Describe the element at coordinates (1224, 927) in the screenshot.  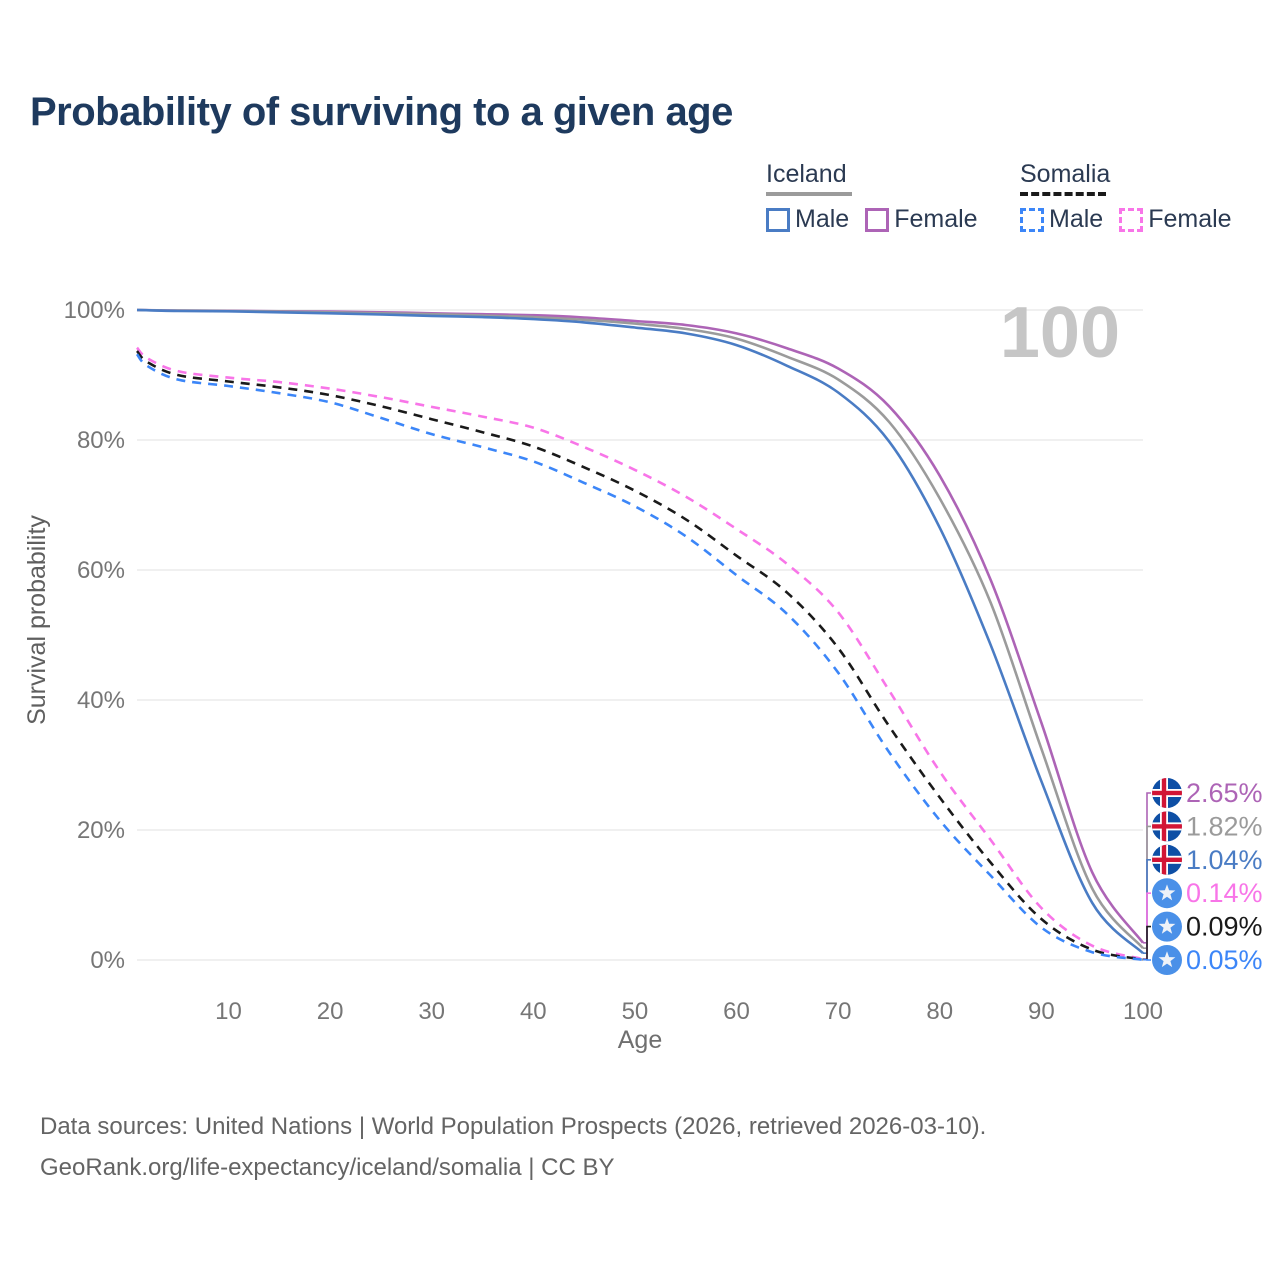
I see `end-value-label: 0.09%` at that location.